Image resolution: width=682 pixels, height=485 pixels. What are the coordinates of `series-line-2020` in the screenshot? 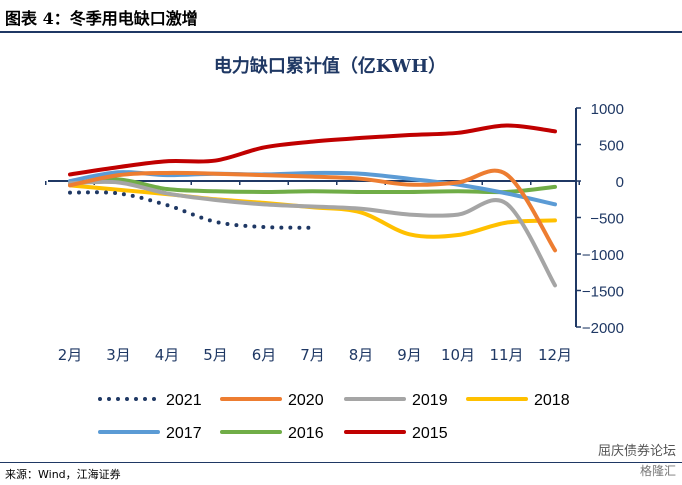 It's located at (312, 210).